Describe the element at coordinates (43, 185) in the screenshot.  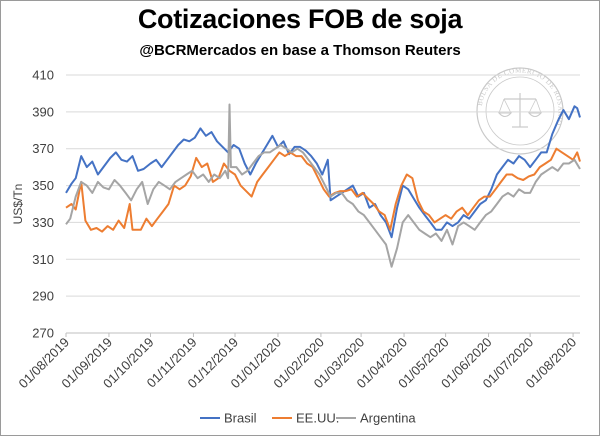
I see `y-tick-label: 350` at that location.